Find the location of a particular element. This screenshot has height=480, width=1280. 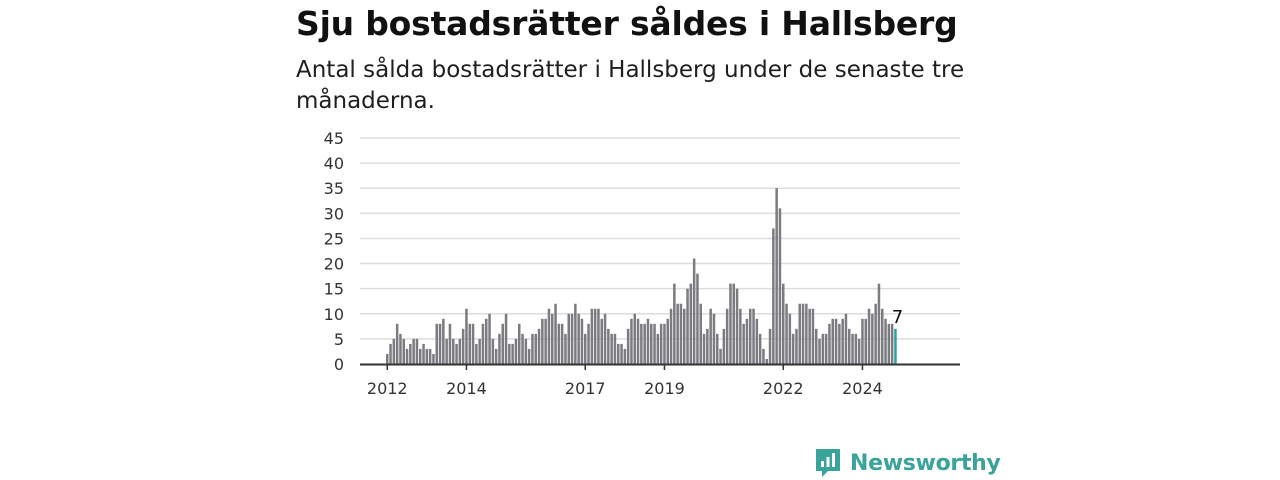

y-tick-label: 10 is located at coordinates (334, 314).